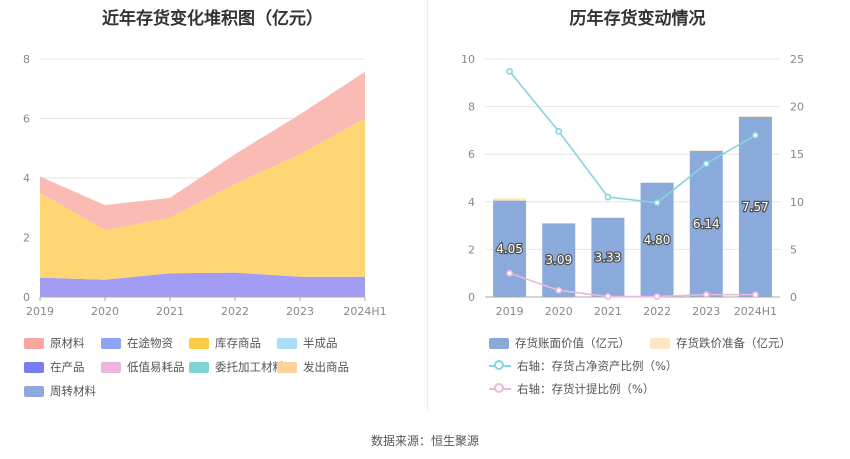  I want to click on legend-label: 库存商品, so click(238, 343).